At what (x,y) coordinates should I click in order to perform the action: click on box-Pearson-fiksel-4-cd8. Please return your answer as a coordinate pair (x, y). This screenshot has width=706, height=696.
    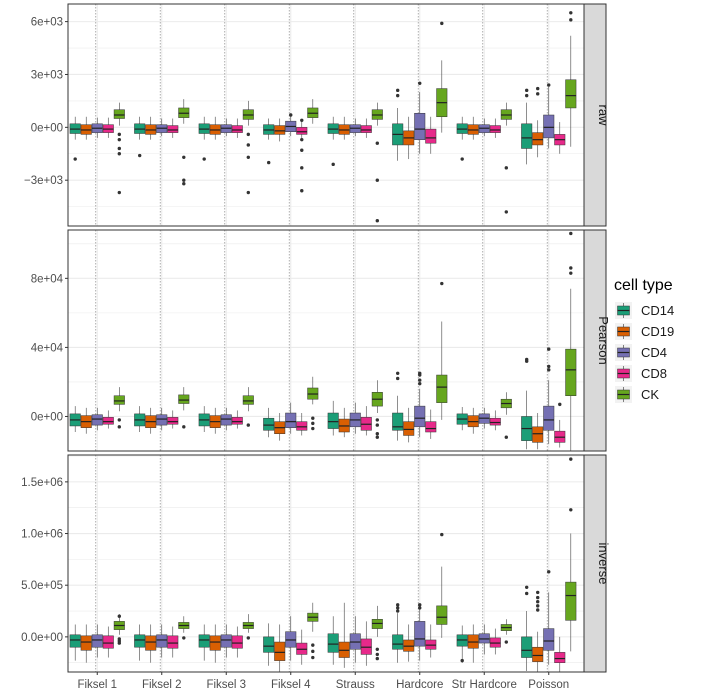
    Looking at the image, I should click on (302, 424).